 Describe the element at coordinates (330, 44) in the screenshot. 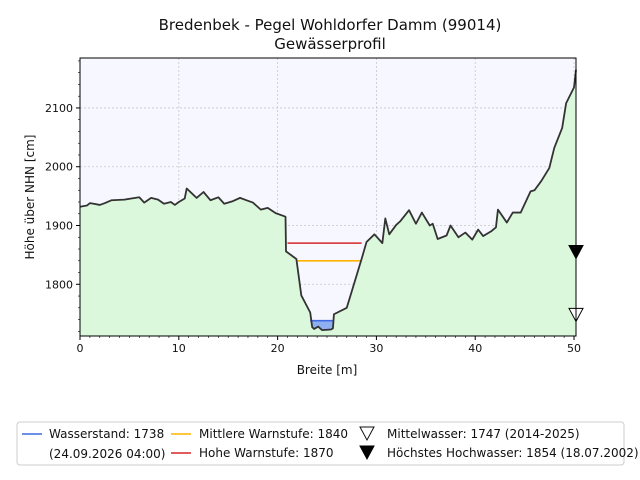

I see `chart-subtitle: Gewässerprofil` at that location.